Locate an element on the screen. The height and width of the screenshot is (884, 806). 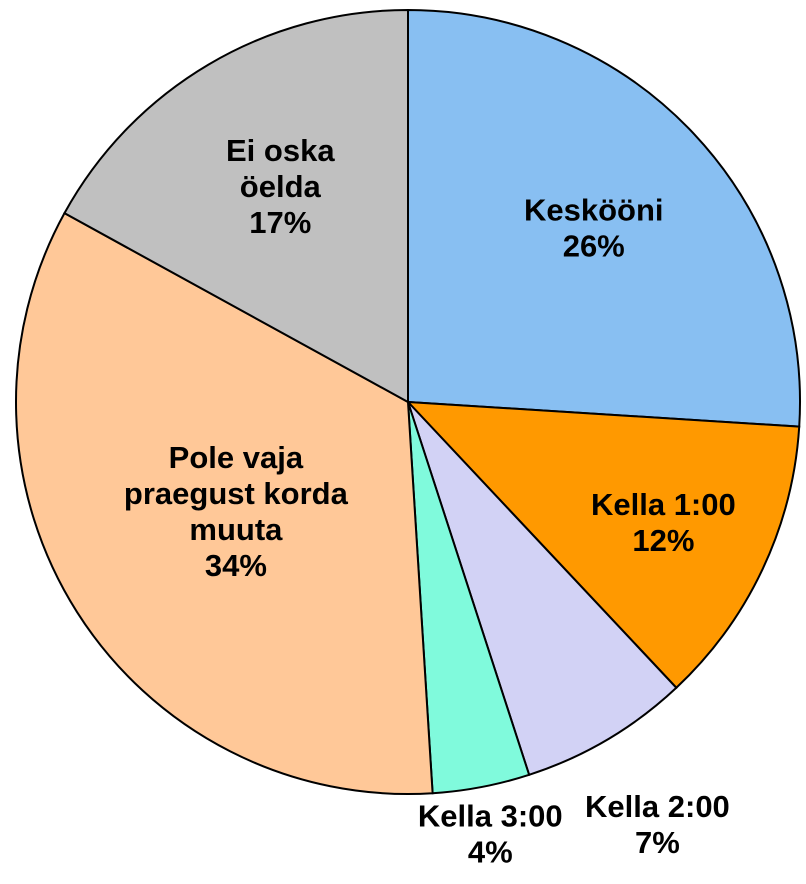
slice-label: Kella 3:00 is located at coordinates (490, 815).